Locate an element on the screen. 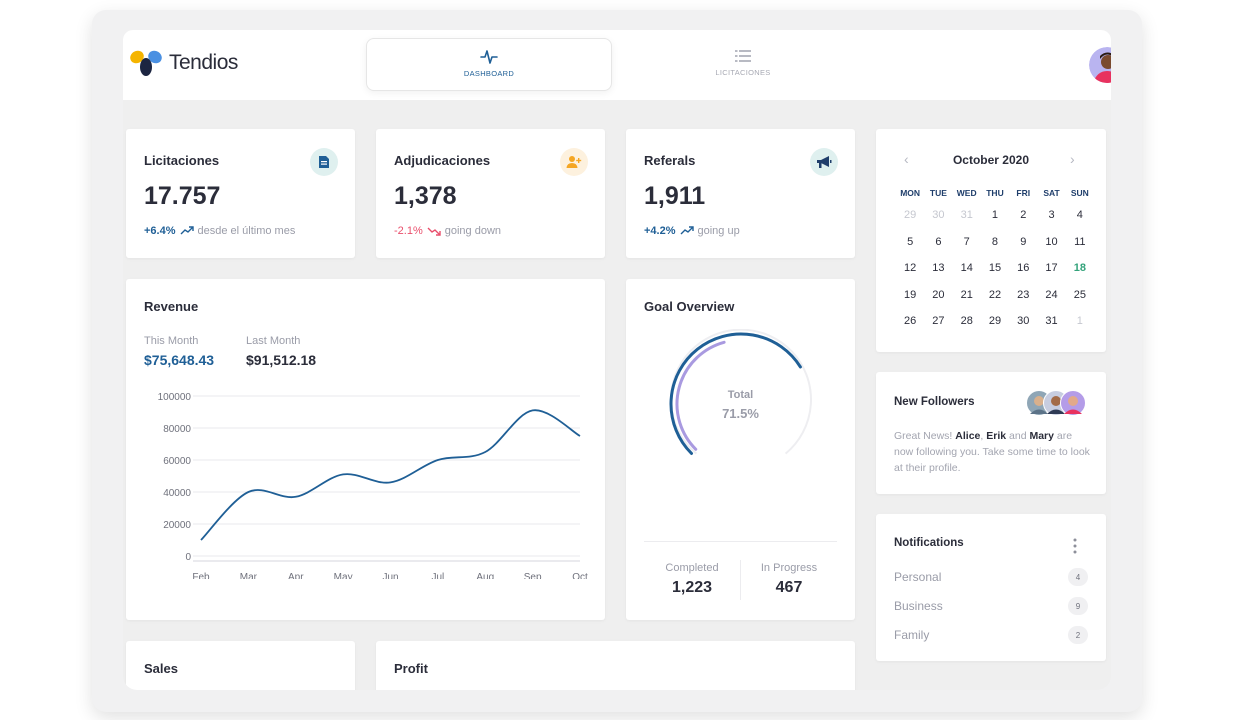  top-bar: Tendios DASHBOARD LICITACIONES is located at coordinates (617, 65).